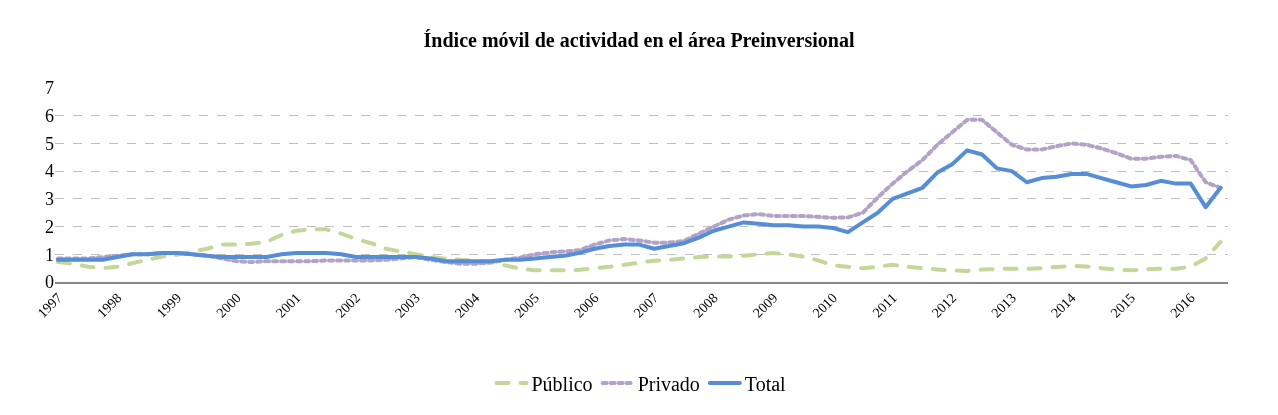  What do you see at coordinates (49, 254) in the screenshot?
I see `y-tick-label: 1` at bounding box center [49, 254].